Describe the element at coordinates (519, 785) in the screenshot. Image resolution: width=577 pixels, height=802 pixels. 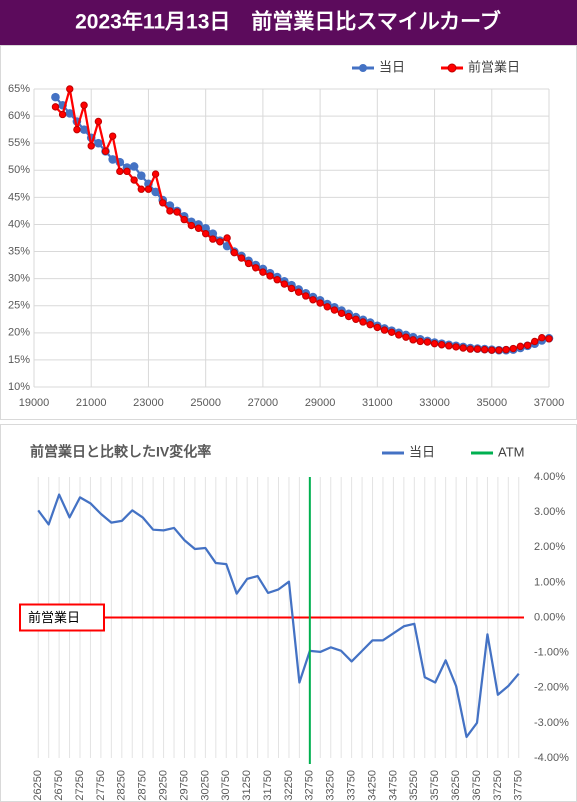
I see `x-tick-label: 37750` at that location.